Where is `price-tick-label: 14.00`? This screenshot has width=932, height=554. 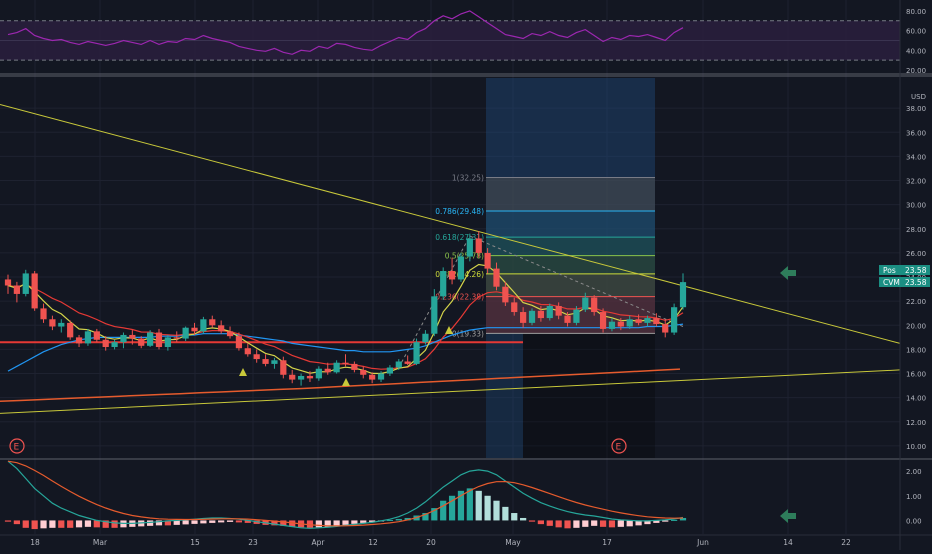 price-tick-label: 14.00 is located at coordinates (916, 399).